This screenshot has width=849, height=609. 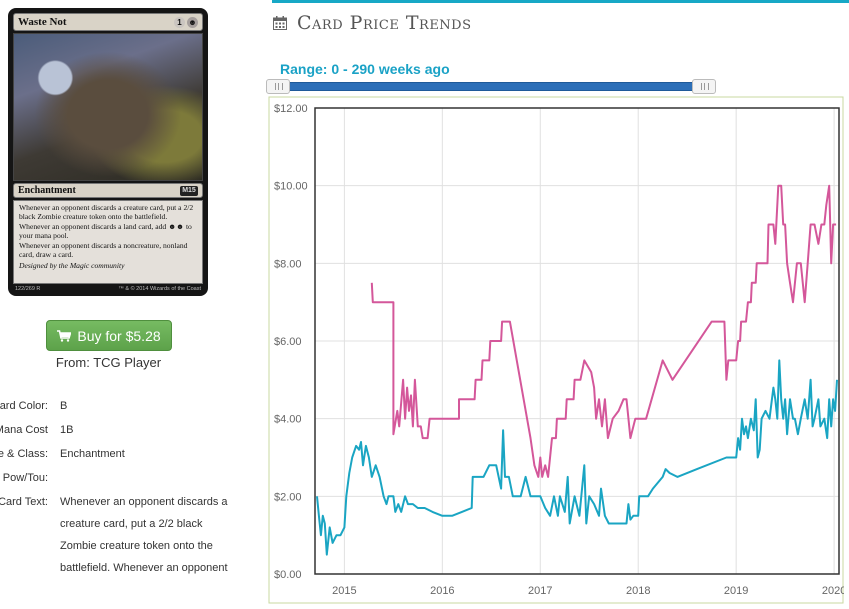 I want to click on x-tick-label: 2020, so click(x=833, y=591).